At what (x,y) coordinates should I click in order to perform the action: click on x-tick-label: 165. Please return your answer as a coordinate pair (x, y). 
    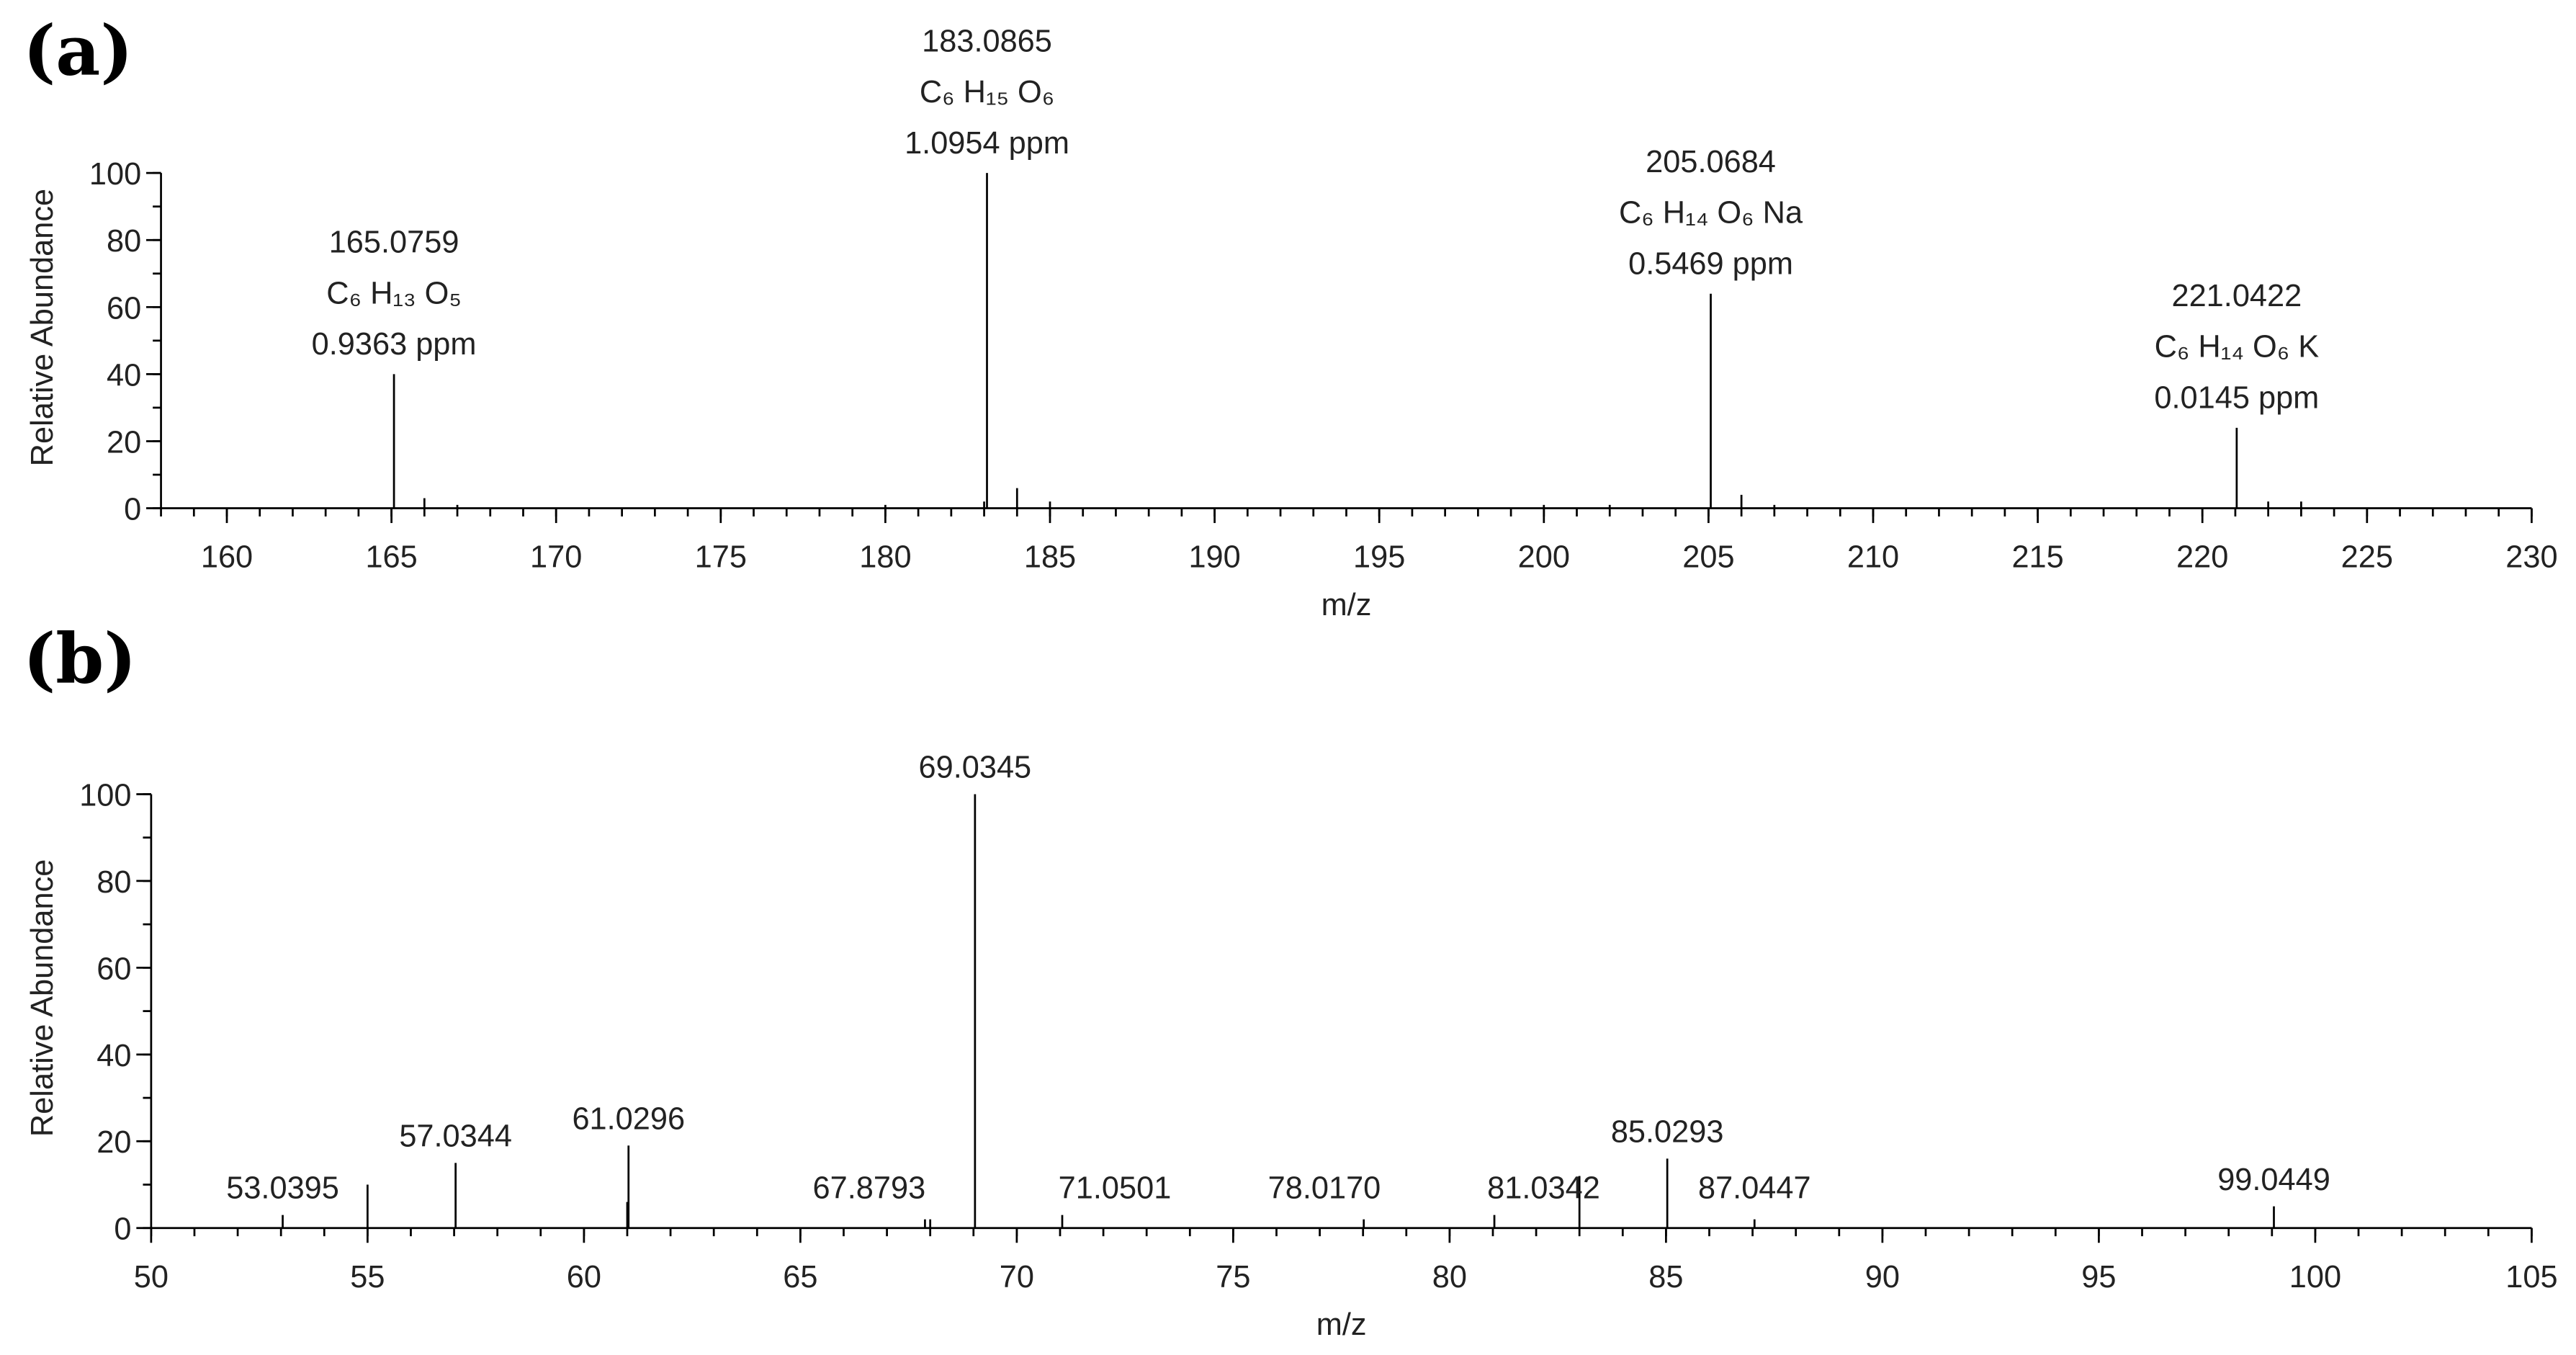
    Looking at the image, I should click on (391, 557).